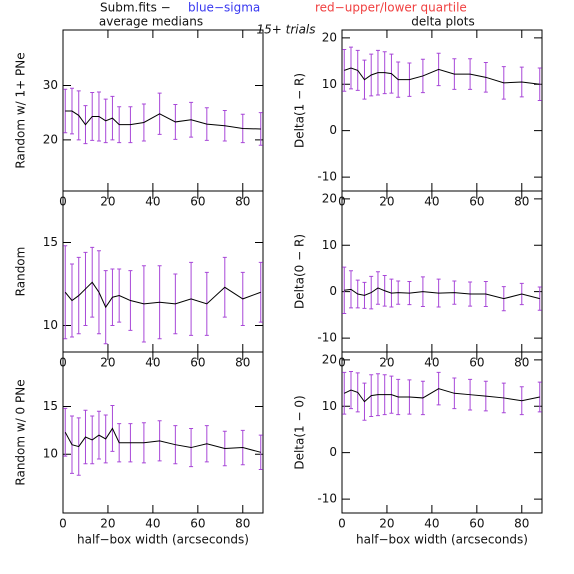 The image size is (574, 574). I want to click on y-axis-label: Delta(1 − R), so click(300, 110).